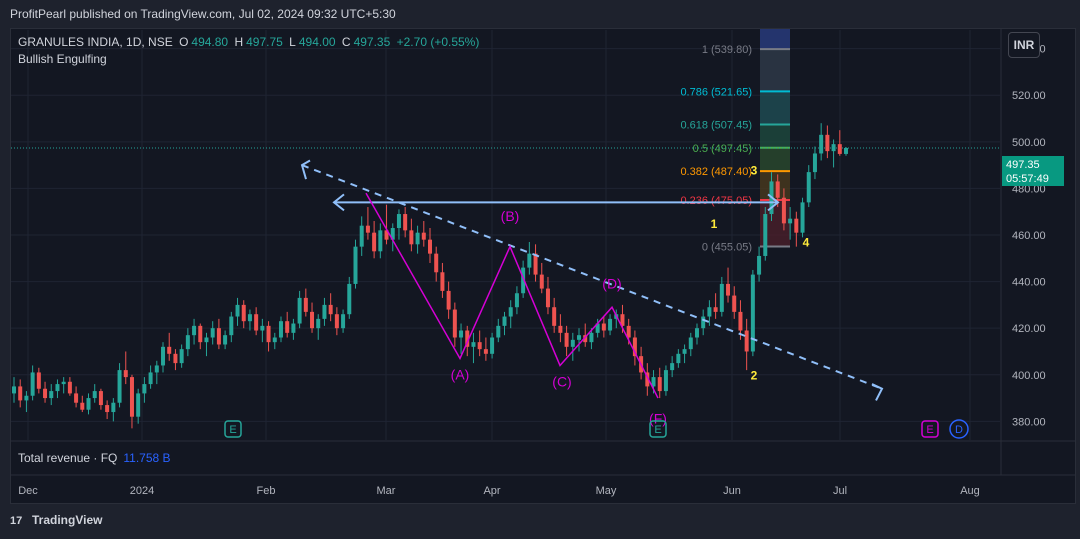  Describe the element at coordinates (147, 458) in the screenshot. I see `revenue-value: 11.758 B` at that location.